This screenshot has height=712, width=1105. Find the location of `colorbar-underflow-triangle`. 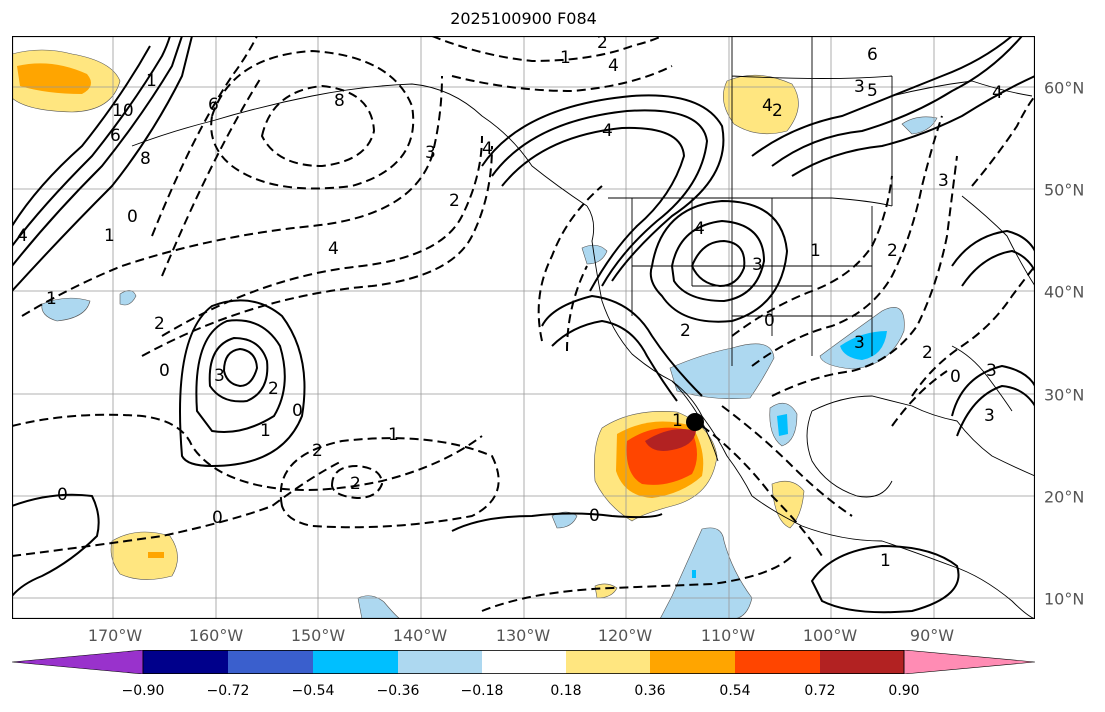

colorbar-underflow-triangle is located at coordinates (78, 662).